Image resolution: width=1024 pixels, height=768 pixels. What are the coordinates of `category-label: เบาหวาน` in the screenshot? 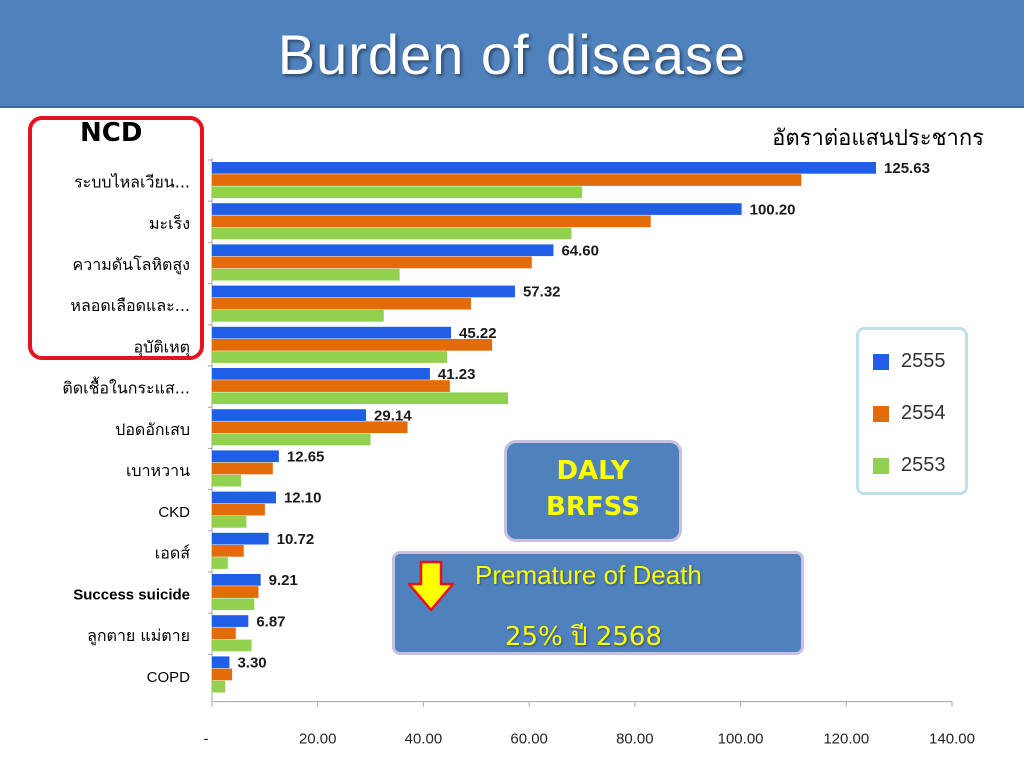 It's located at (158, 470).